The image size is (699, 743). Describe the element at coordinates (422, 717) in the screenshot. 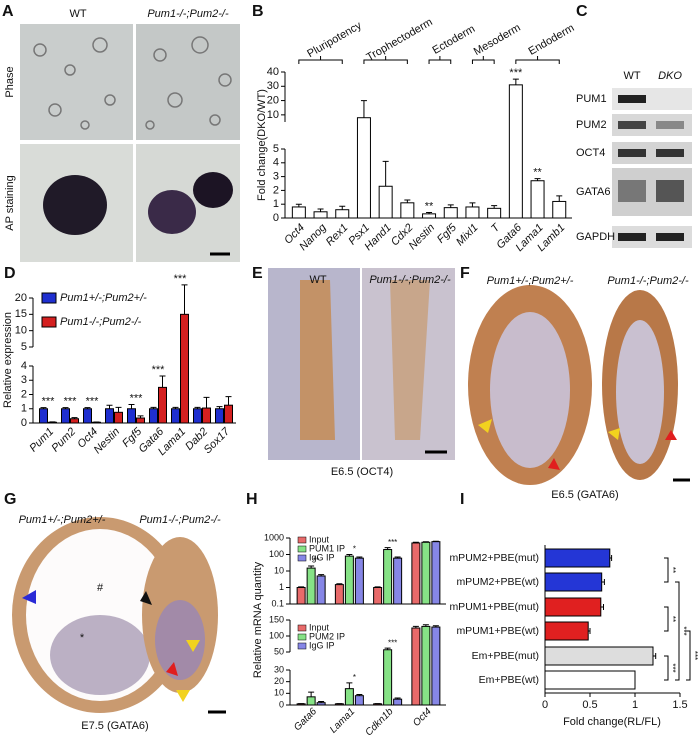

I see `x-tick-label: Oct4` at that location.